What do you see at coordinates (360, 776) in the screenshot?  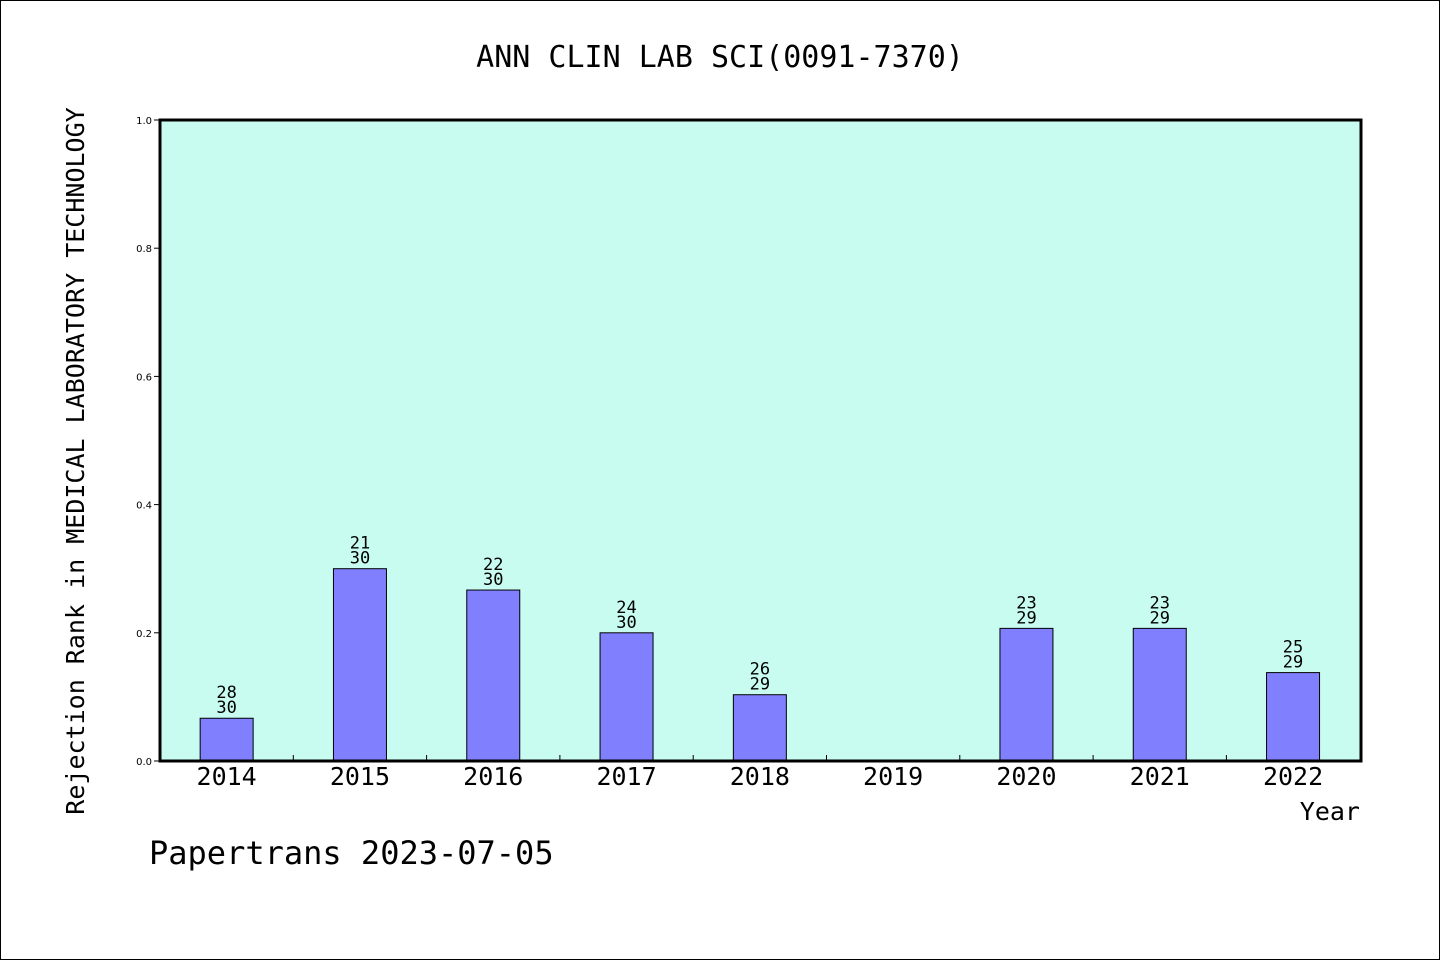 I see `x-tick-label: 2015` at bounding box center [360, 776].